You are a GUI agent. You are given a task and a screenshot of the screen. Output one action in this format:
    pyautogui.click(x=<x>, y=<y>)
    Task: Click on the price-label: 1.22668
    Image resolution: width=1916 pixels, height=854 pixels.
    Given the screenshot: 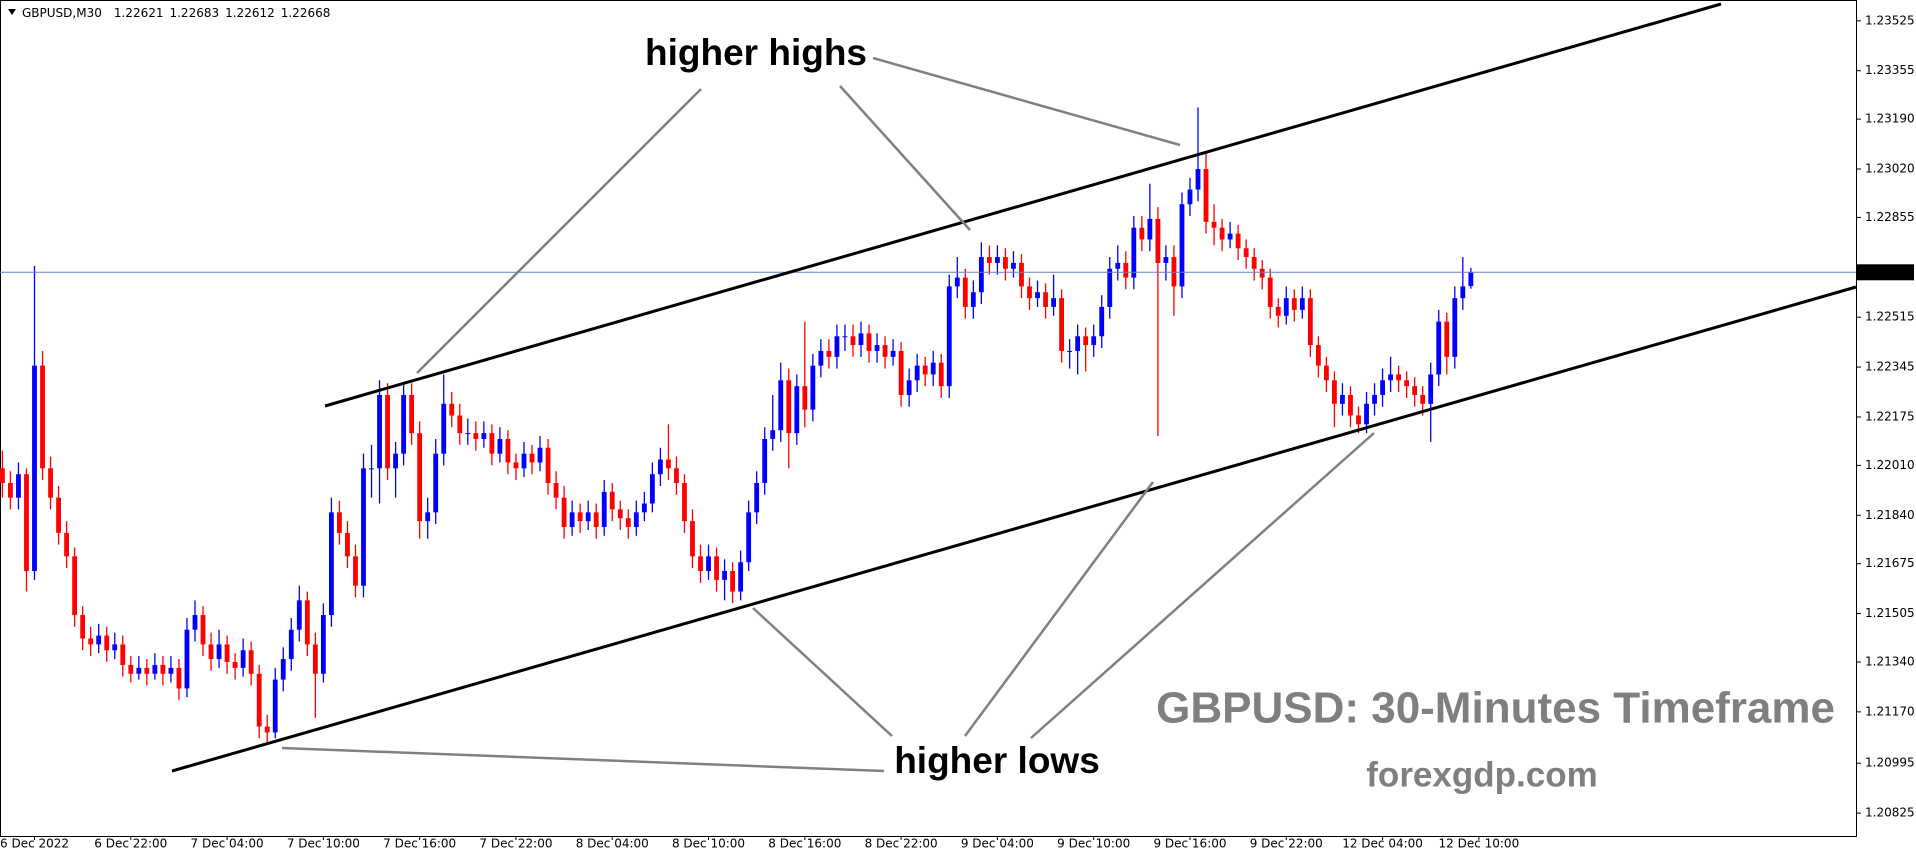 What is the action you would take?
    pyautogui.click(x=1886, y=272)
    